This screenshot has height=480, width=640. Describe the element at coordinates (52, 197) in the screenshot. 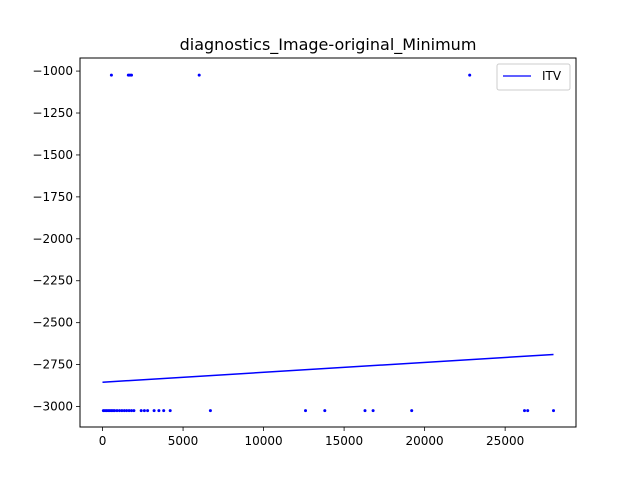

I see `y-tick-label: −1750` at that location.